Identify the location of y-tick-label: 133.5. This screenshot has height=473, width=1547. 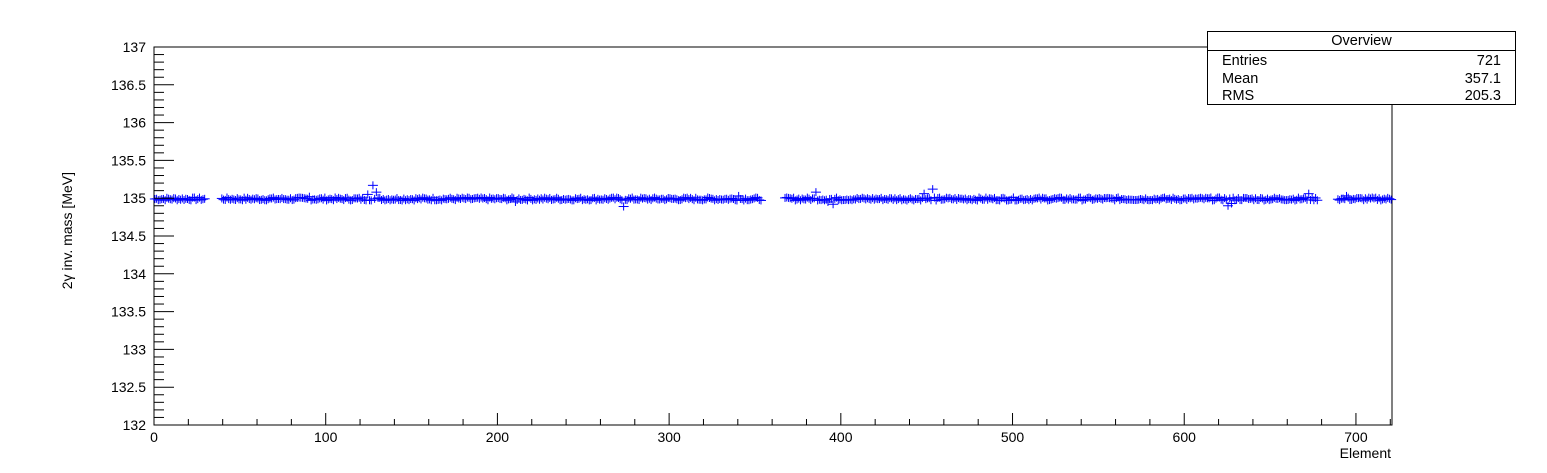
(128, 312).